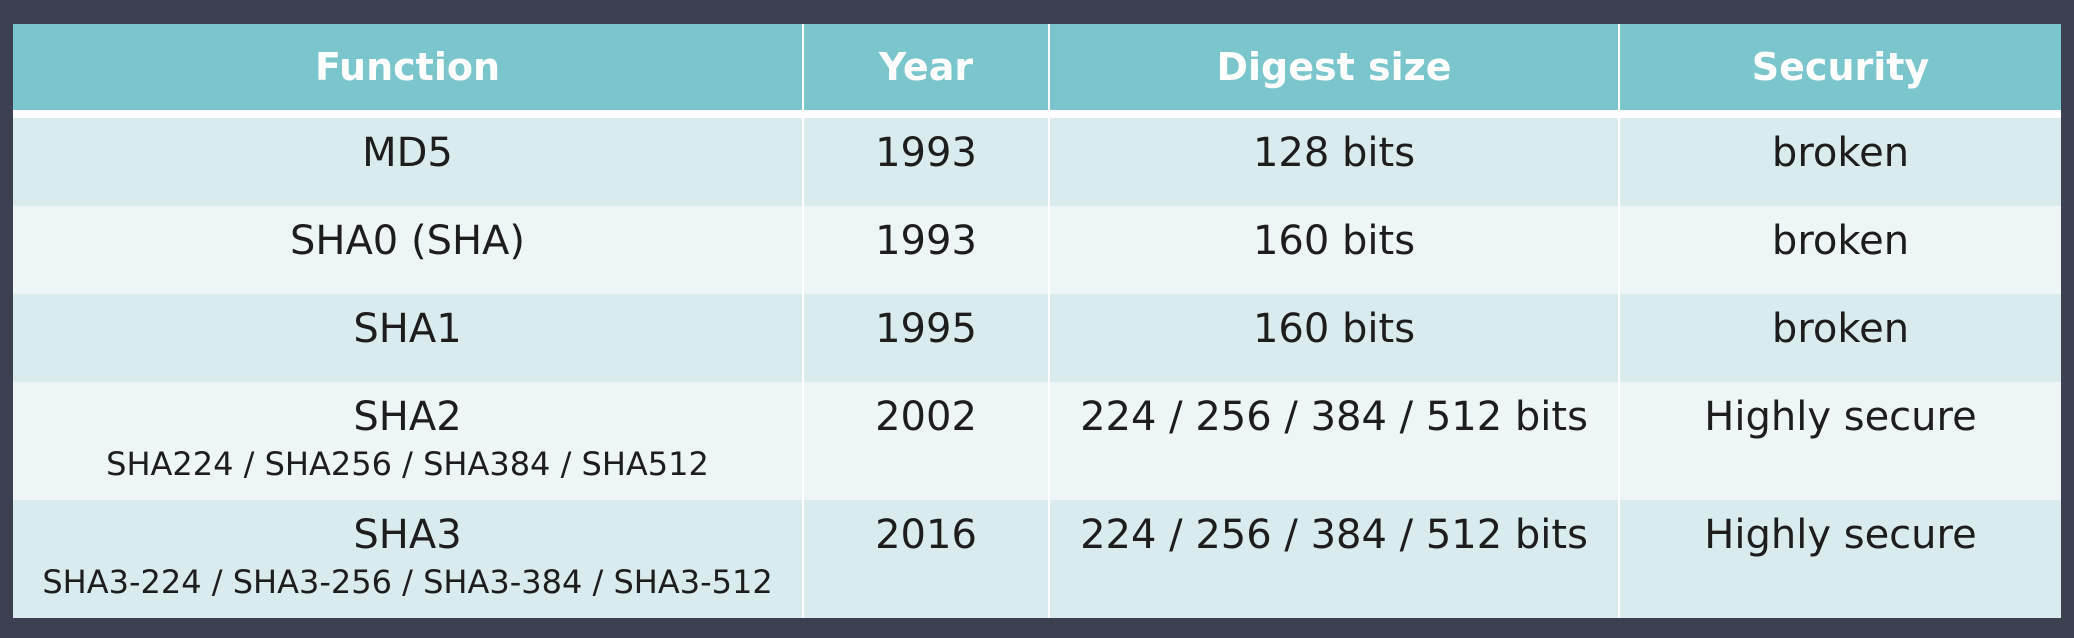 Image resolution: width=2074 pixels, height=638 pixels. Describe the element at coordinates (407, 464) in the screenshot. I see `function-variants: SHA224 / SHA256 / SHA384 / SHA512` at that location.